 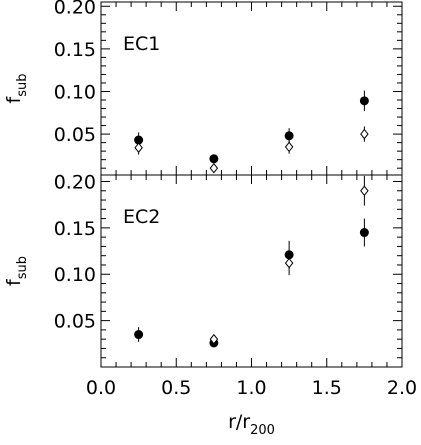 What do you see at coordinates (176, 388) in the screenshot?
I see `x-tick-label: 0.5` at bounding box center [176, 388].